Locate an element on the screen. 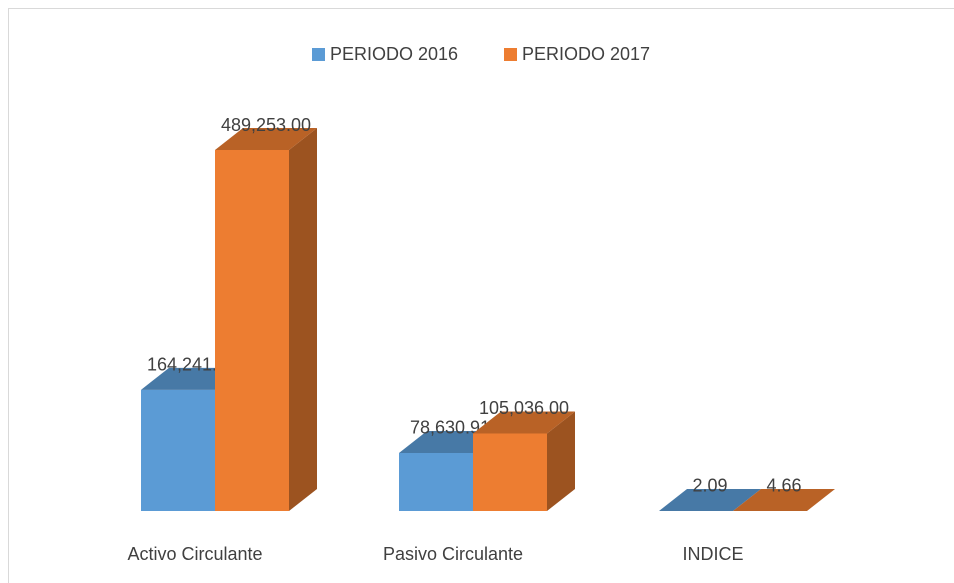 The image size is (954, 583). data-label: 4.66 is located at coordinates (783, 486).